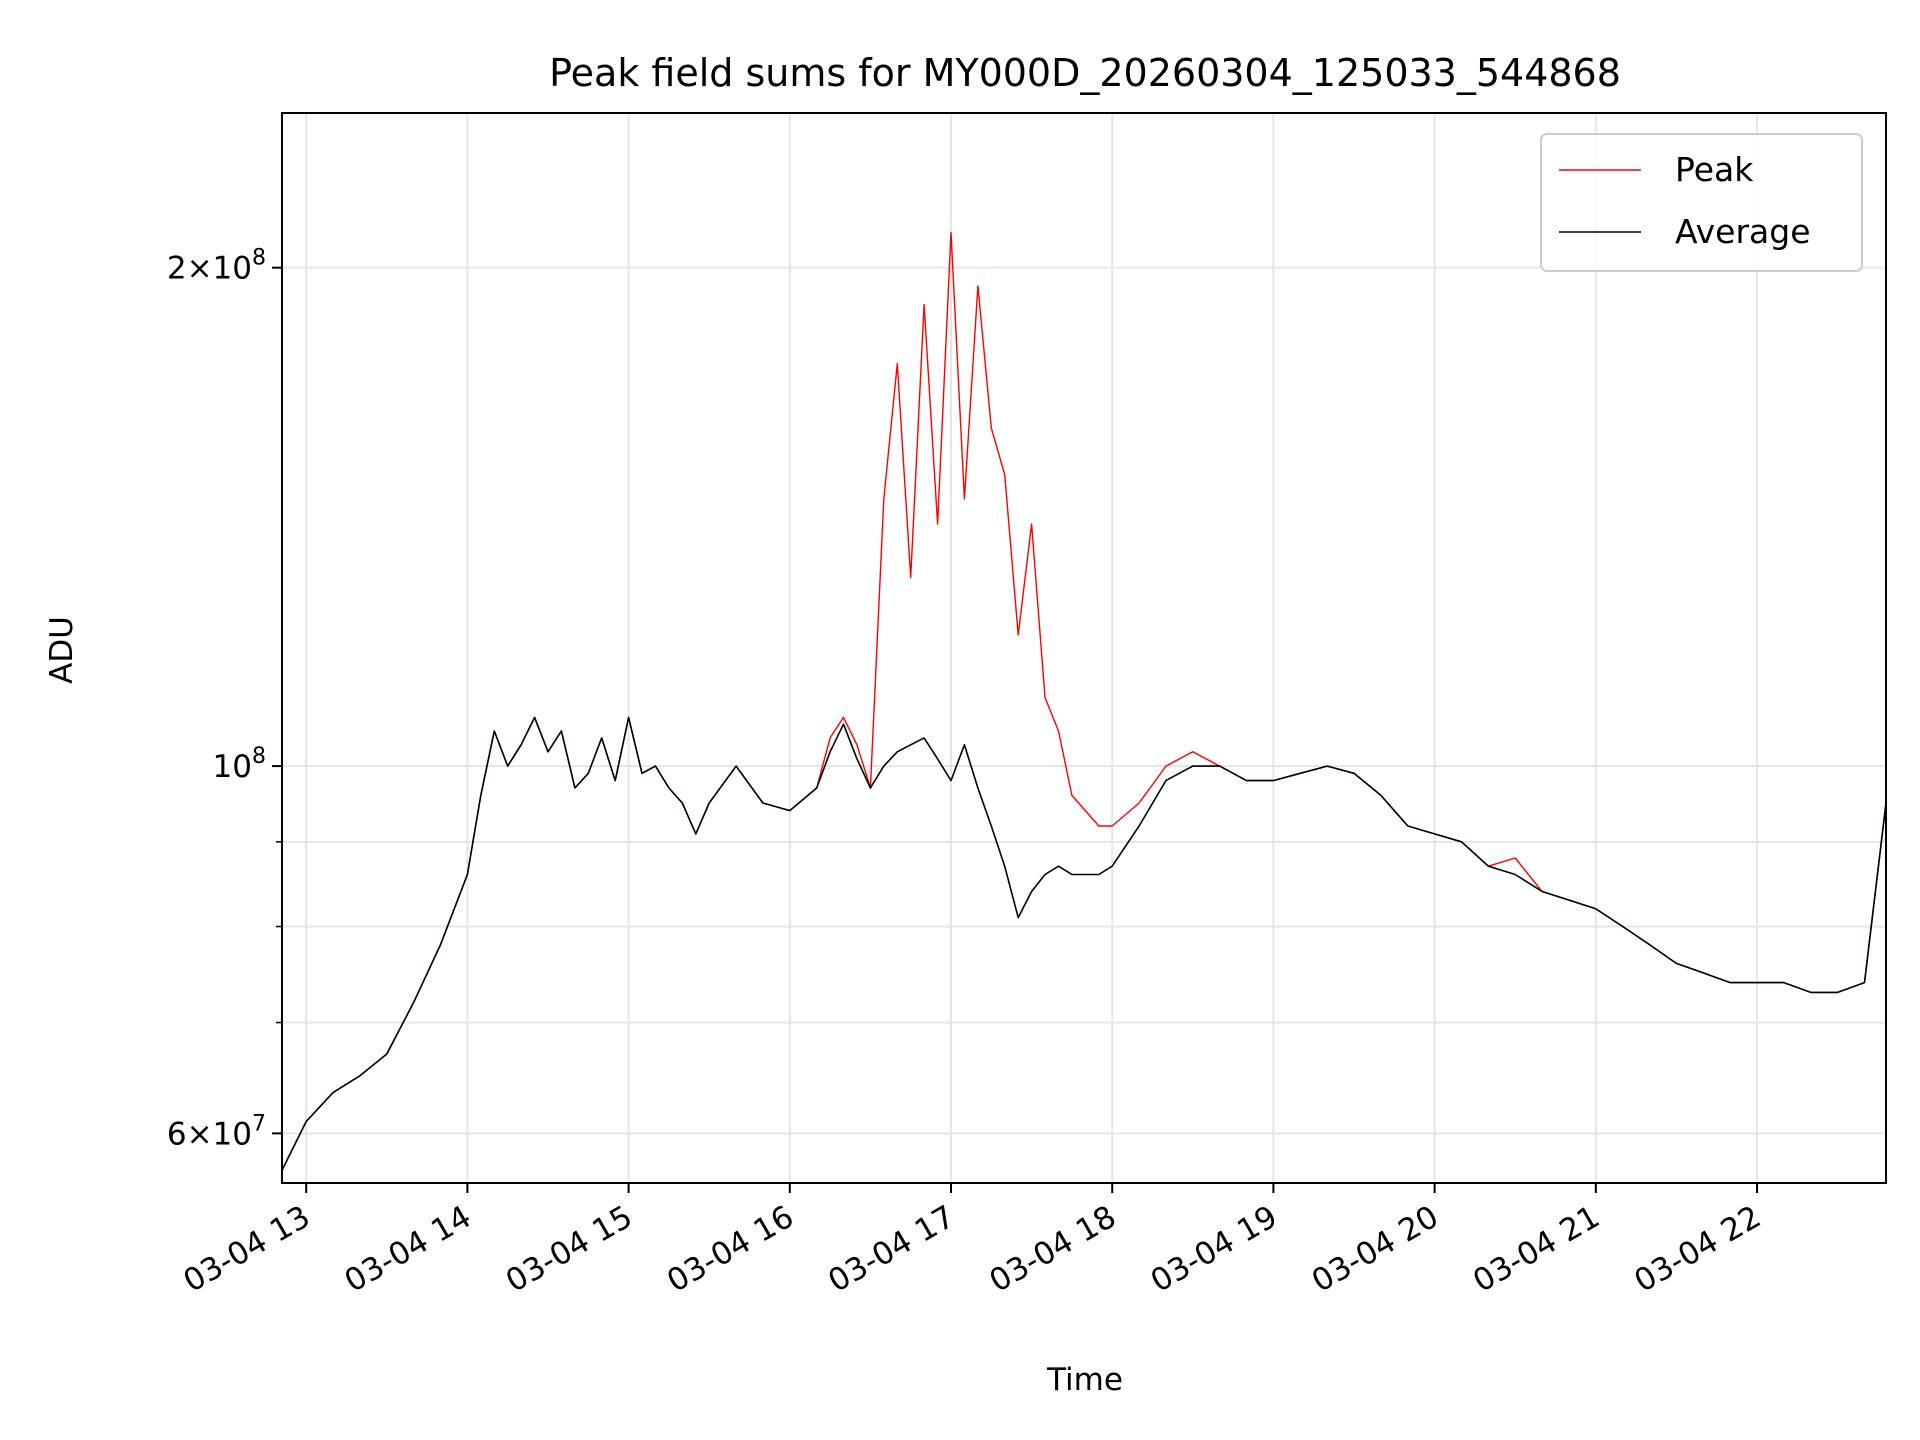 This screenshot has height=1440, width=1920. What do you see at coordinates (62, 650) in the screenshot?
I see `y-axis-label: ADU` at bounding box center [62, 650].